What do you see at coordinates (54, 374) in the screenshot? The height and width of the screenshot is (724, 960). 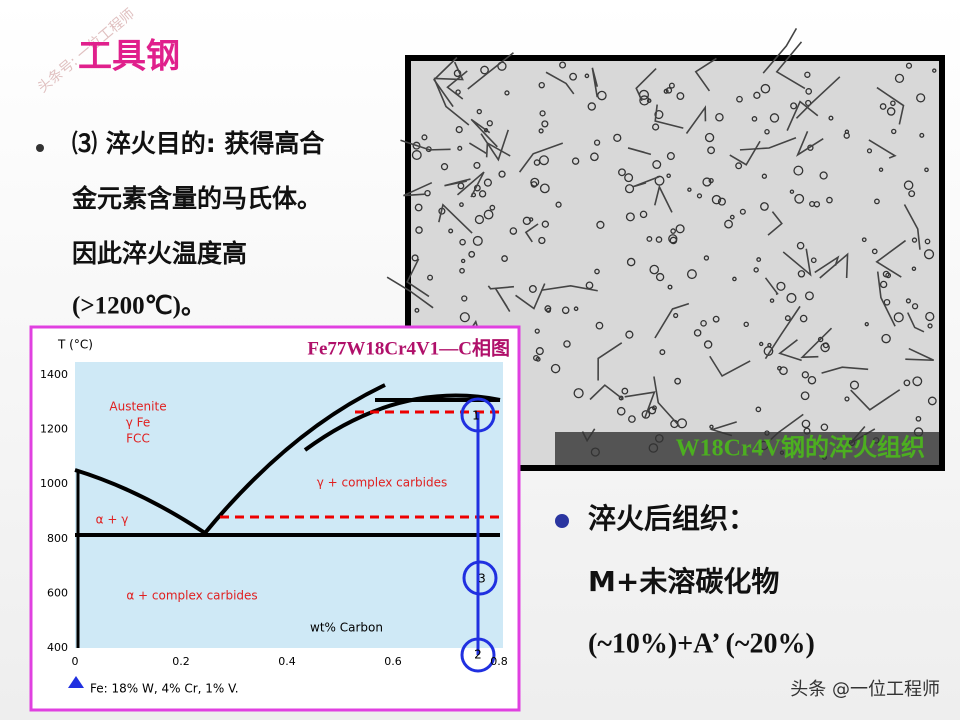 I see `y-tick-label: 1400` at bounding box center [54, 374].